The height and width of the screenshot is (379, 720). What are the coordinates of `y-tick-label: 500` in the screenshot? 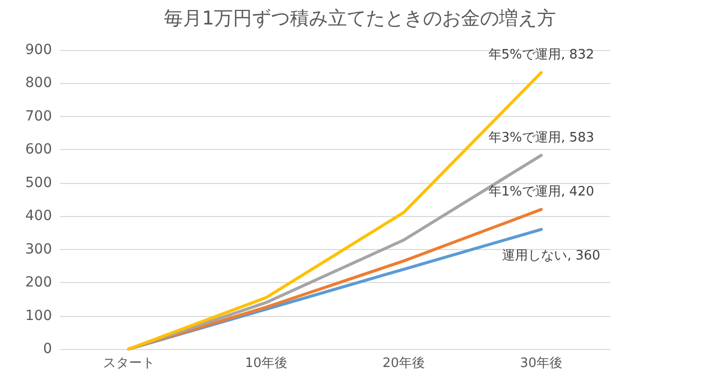 It's located at (38, 182).